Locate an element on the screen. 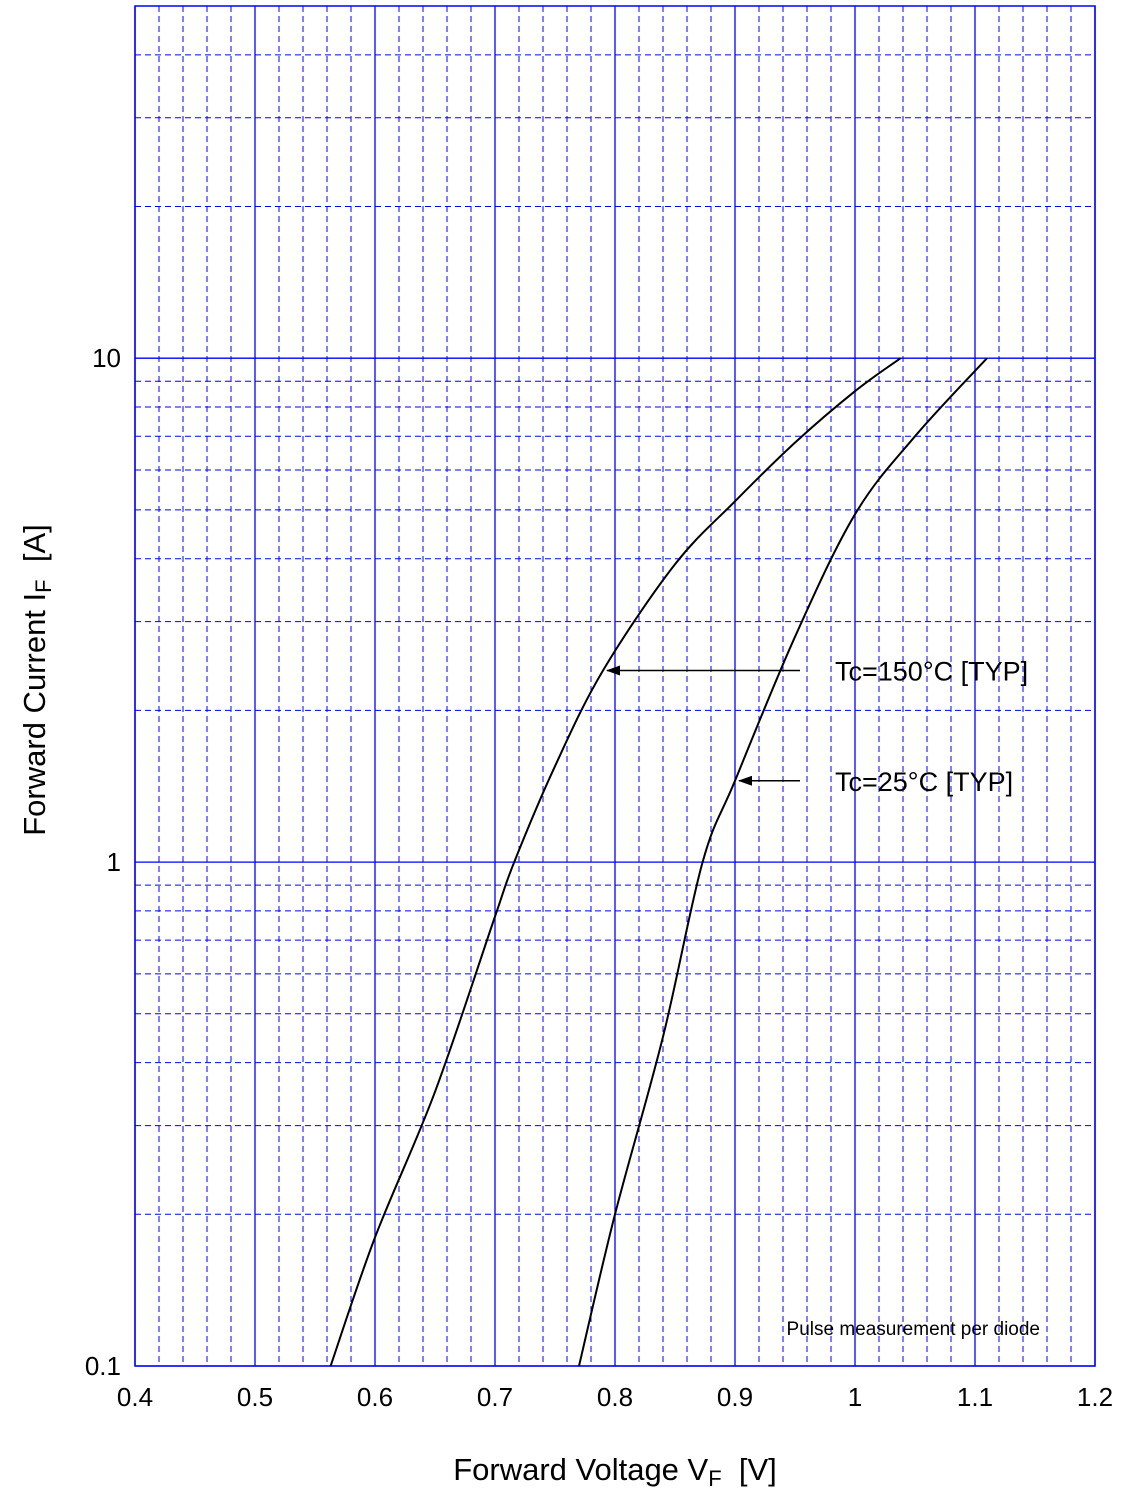  x-axis-title-main: Forward Voltage V is located at coordinates (580, 1469).